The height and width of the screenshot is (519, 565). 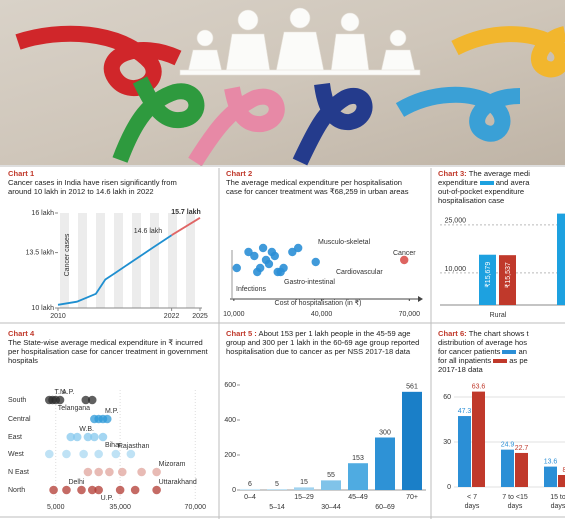 What do you see at coordinates (134, 446) in the screenshot?
I see `point-label: Rajasthan` at bounding box center [134, 446].